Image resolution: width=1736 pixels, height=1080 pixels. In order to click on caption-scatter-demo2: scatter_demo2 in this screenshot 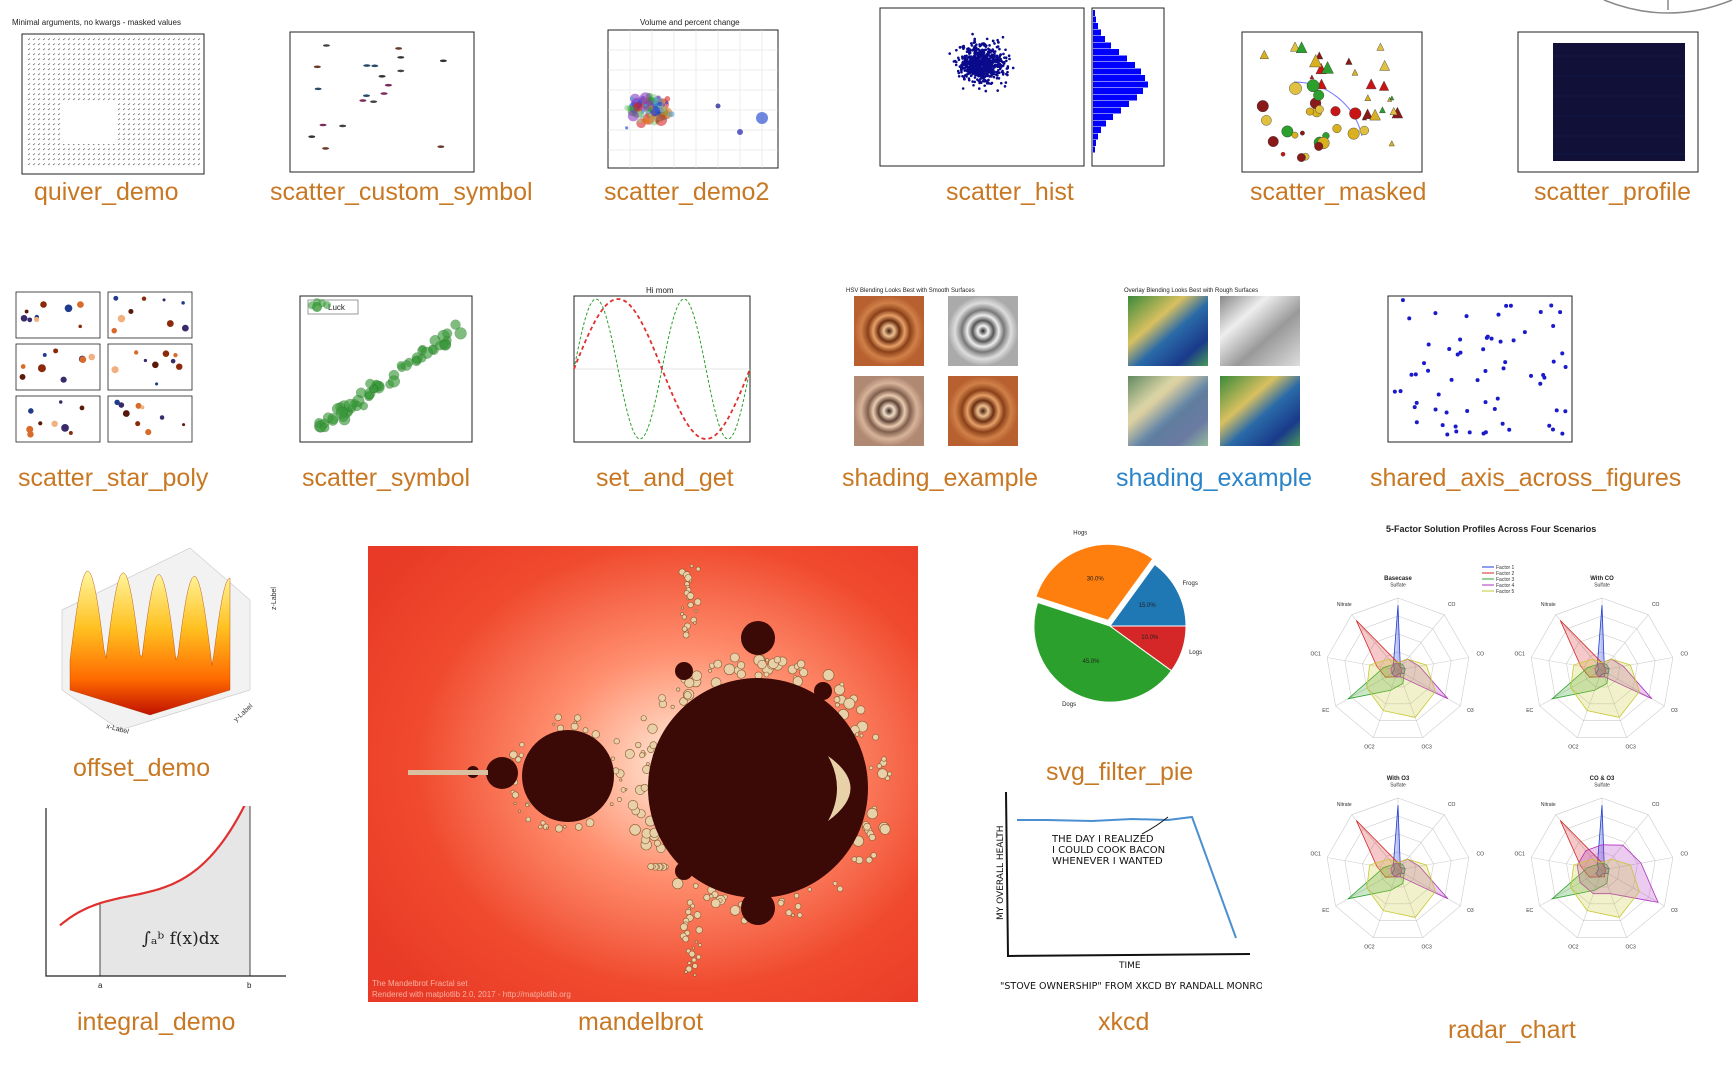, I will do `click(687, 192)`.